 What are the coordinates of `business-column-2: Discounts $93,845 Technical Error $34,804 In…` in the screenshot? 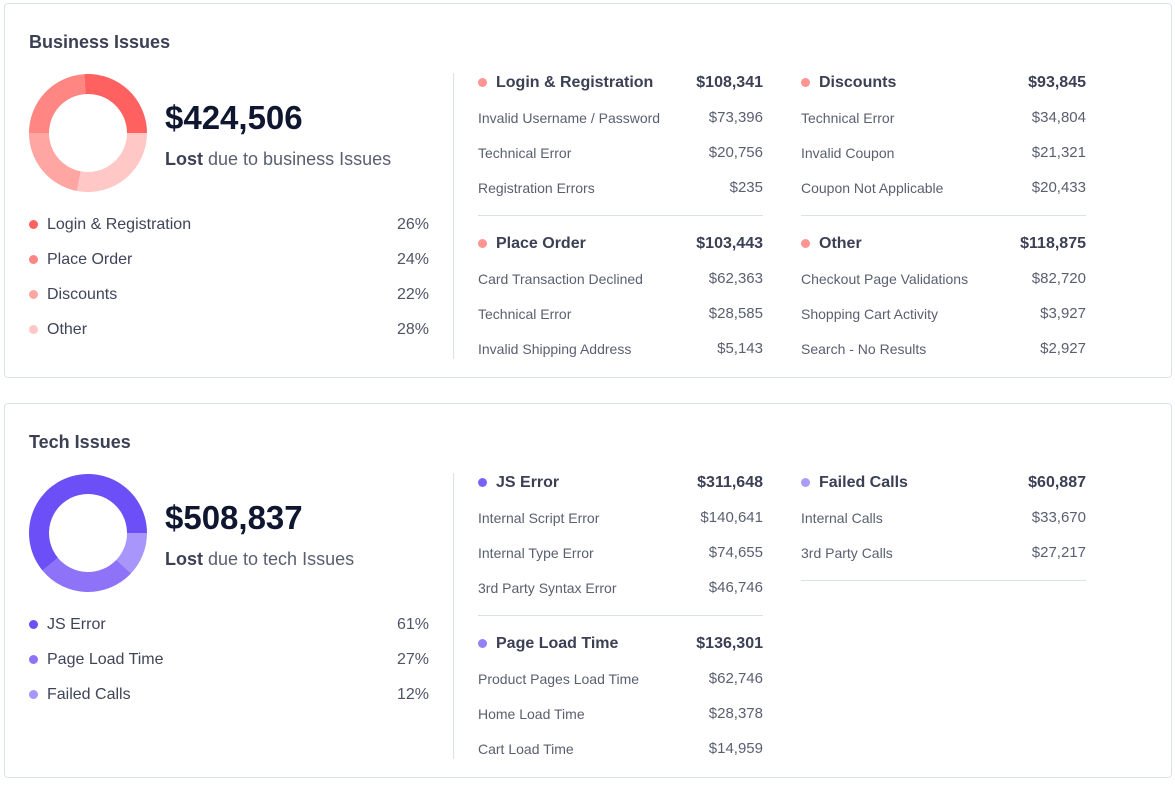 It's located at (943, 225).